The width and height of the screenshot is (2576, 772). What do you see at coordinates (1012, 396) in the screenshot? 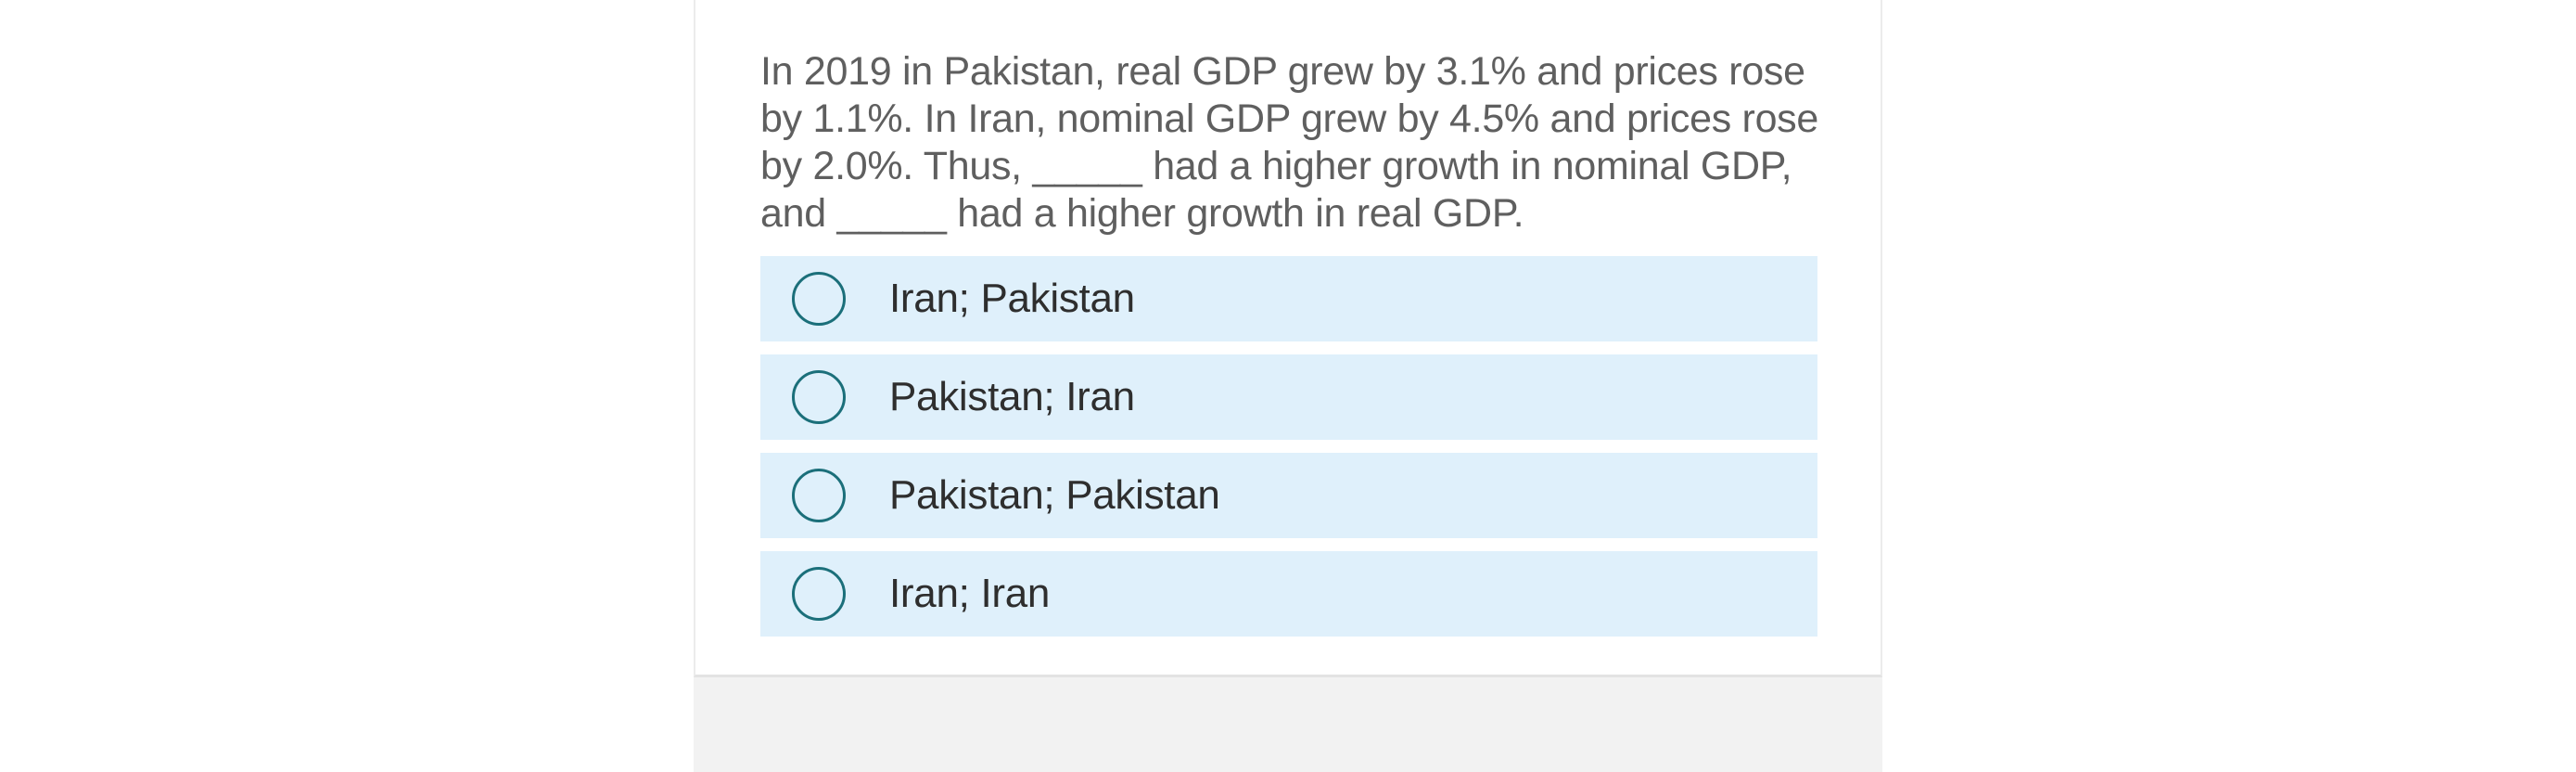
I see `answer-choice-label: Pakistan; Iran` at bounding box center [1012, 396].